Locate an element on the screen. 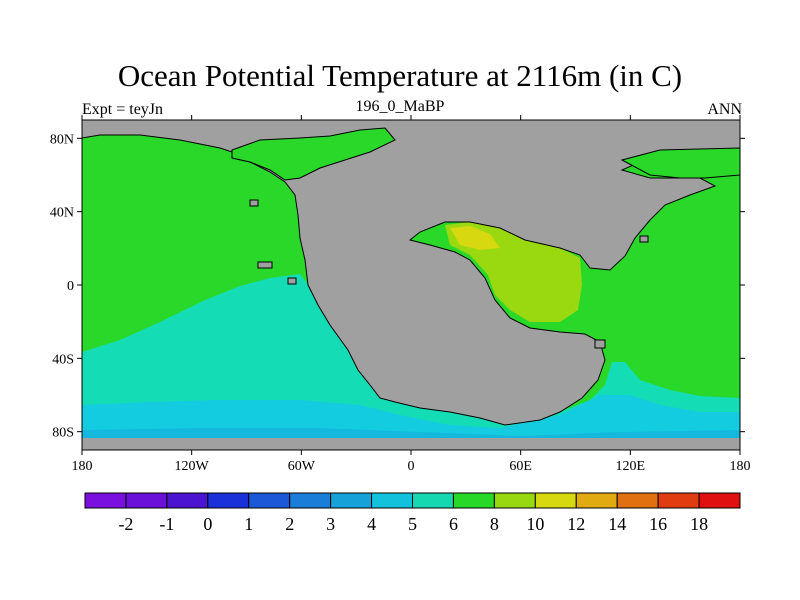 The image size is (800, 600). colorbar-label: -1 is located at coordinates (166, 524).